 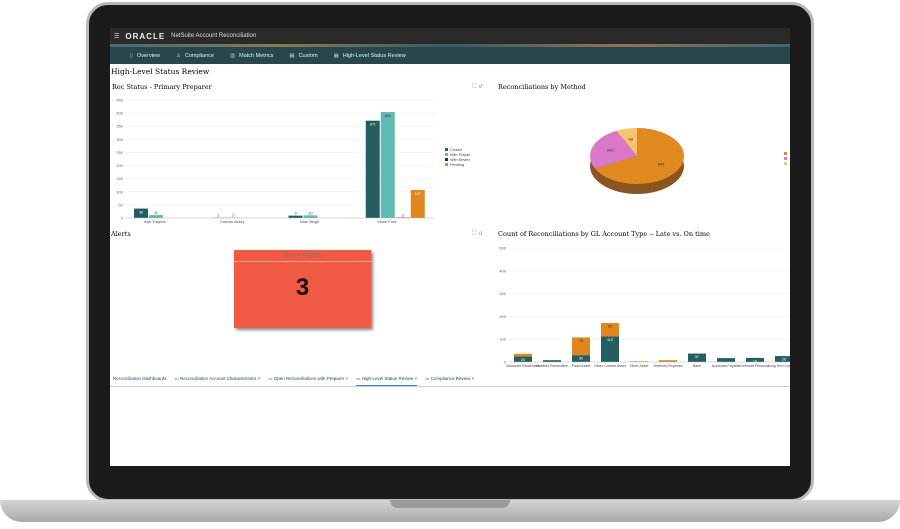 I want to click on open-alerts-count: 3, so click(x=302, y=287).